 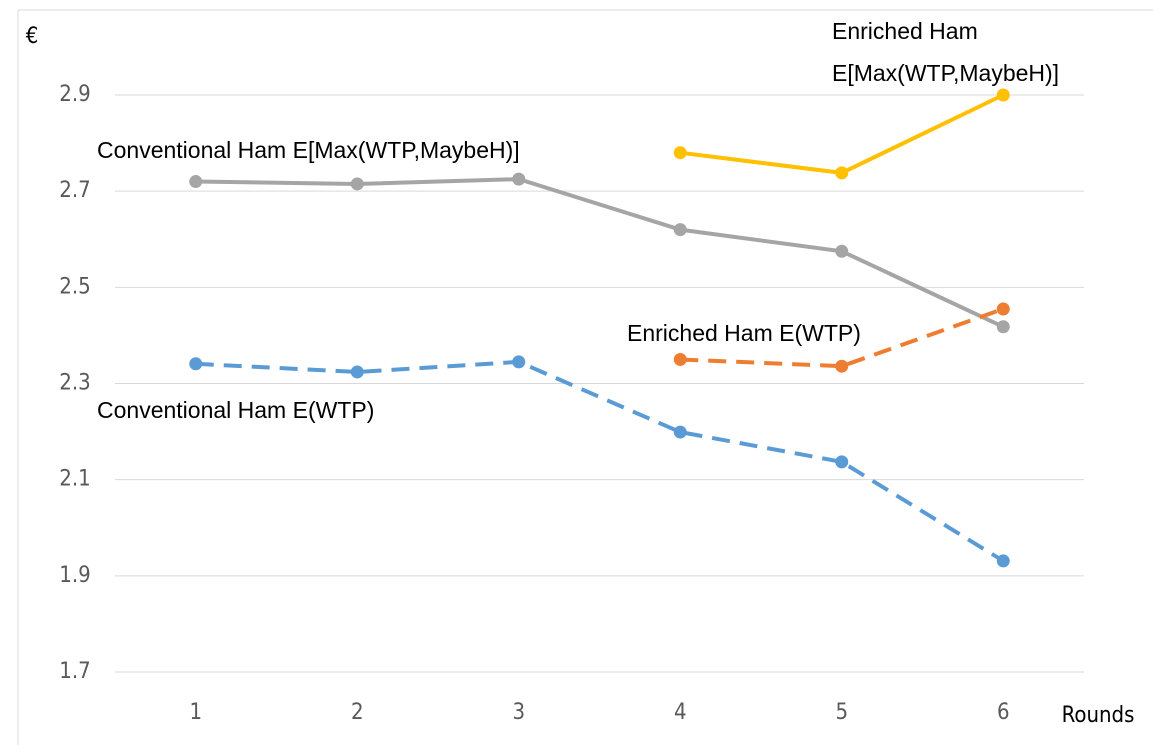 What do you see at coordinates (32, 36) in the screenshot?
I see `y-axis-label: €` at bounding box center [32, 36].